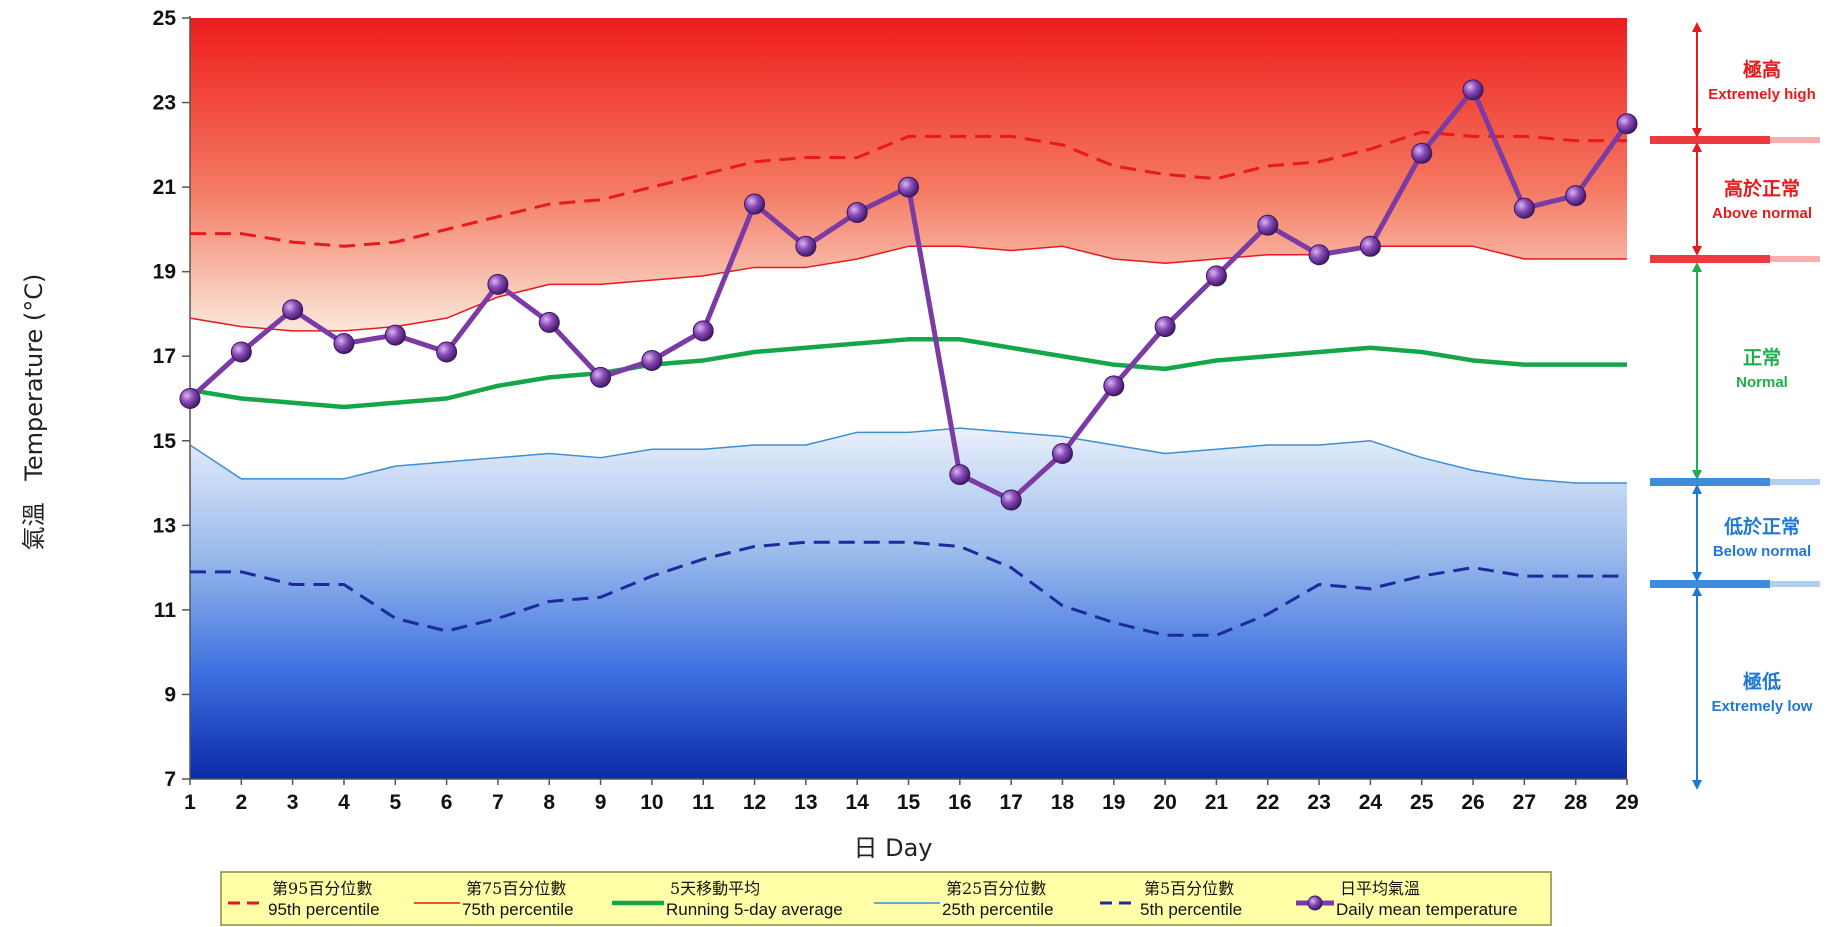 This screenshot has height=927, width=1839. What do you see at coordinates (1318, 802) in the screenshot?
I see `x-tick-label: 23` at bounding box center [1318, 802].